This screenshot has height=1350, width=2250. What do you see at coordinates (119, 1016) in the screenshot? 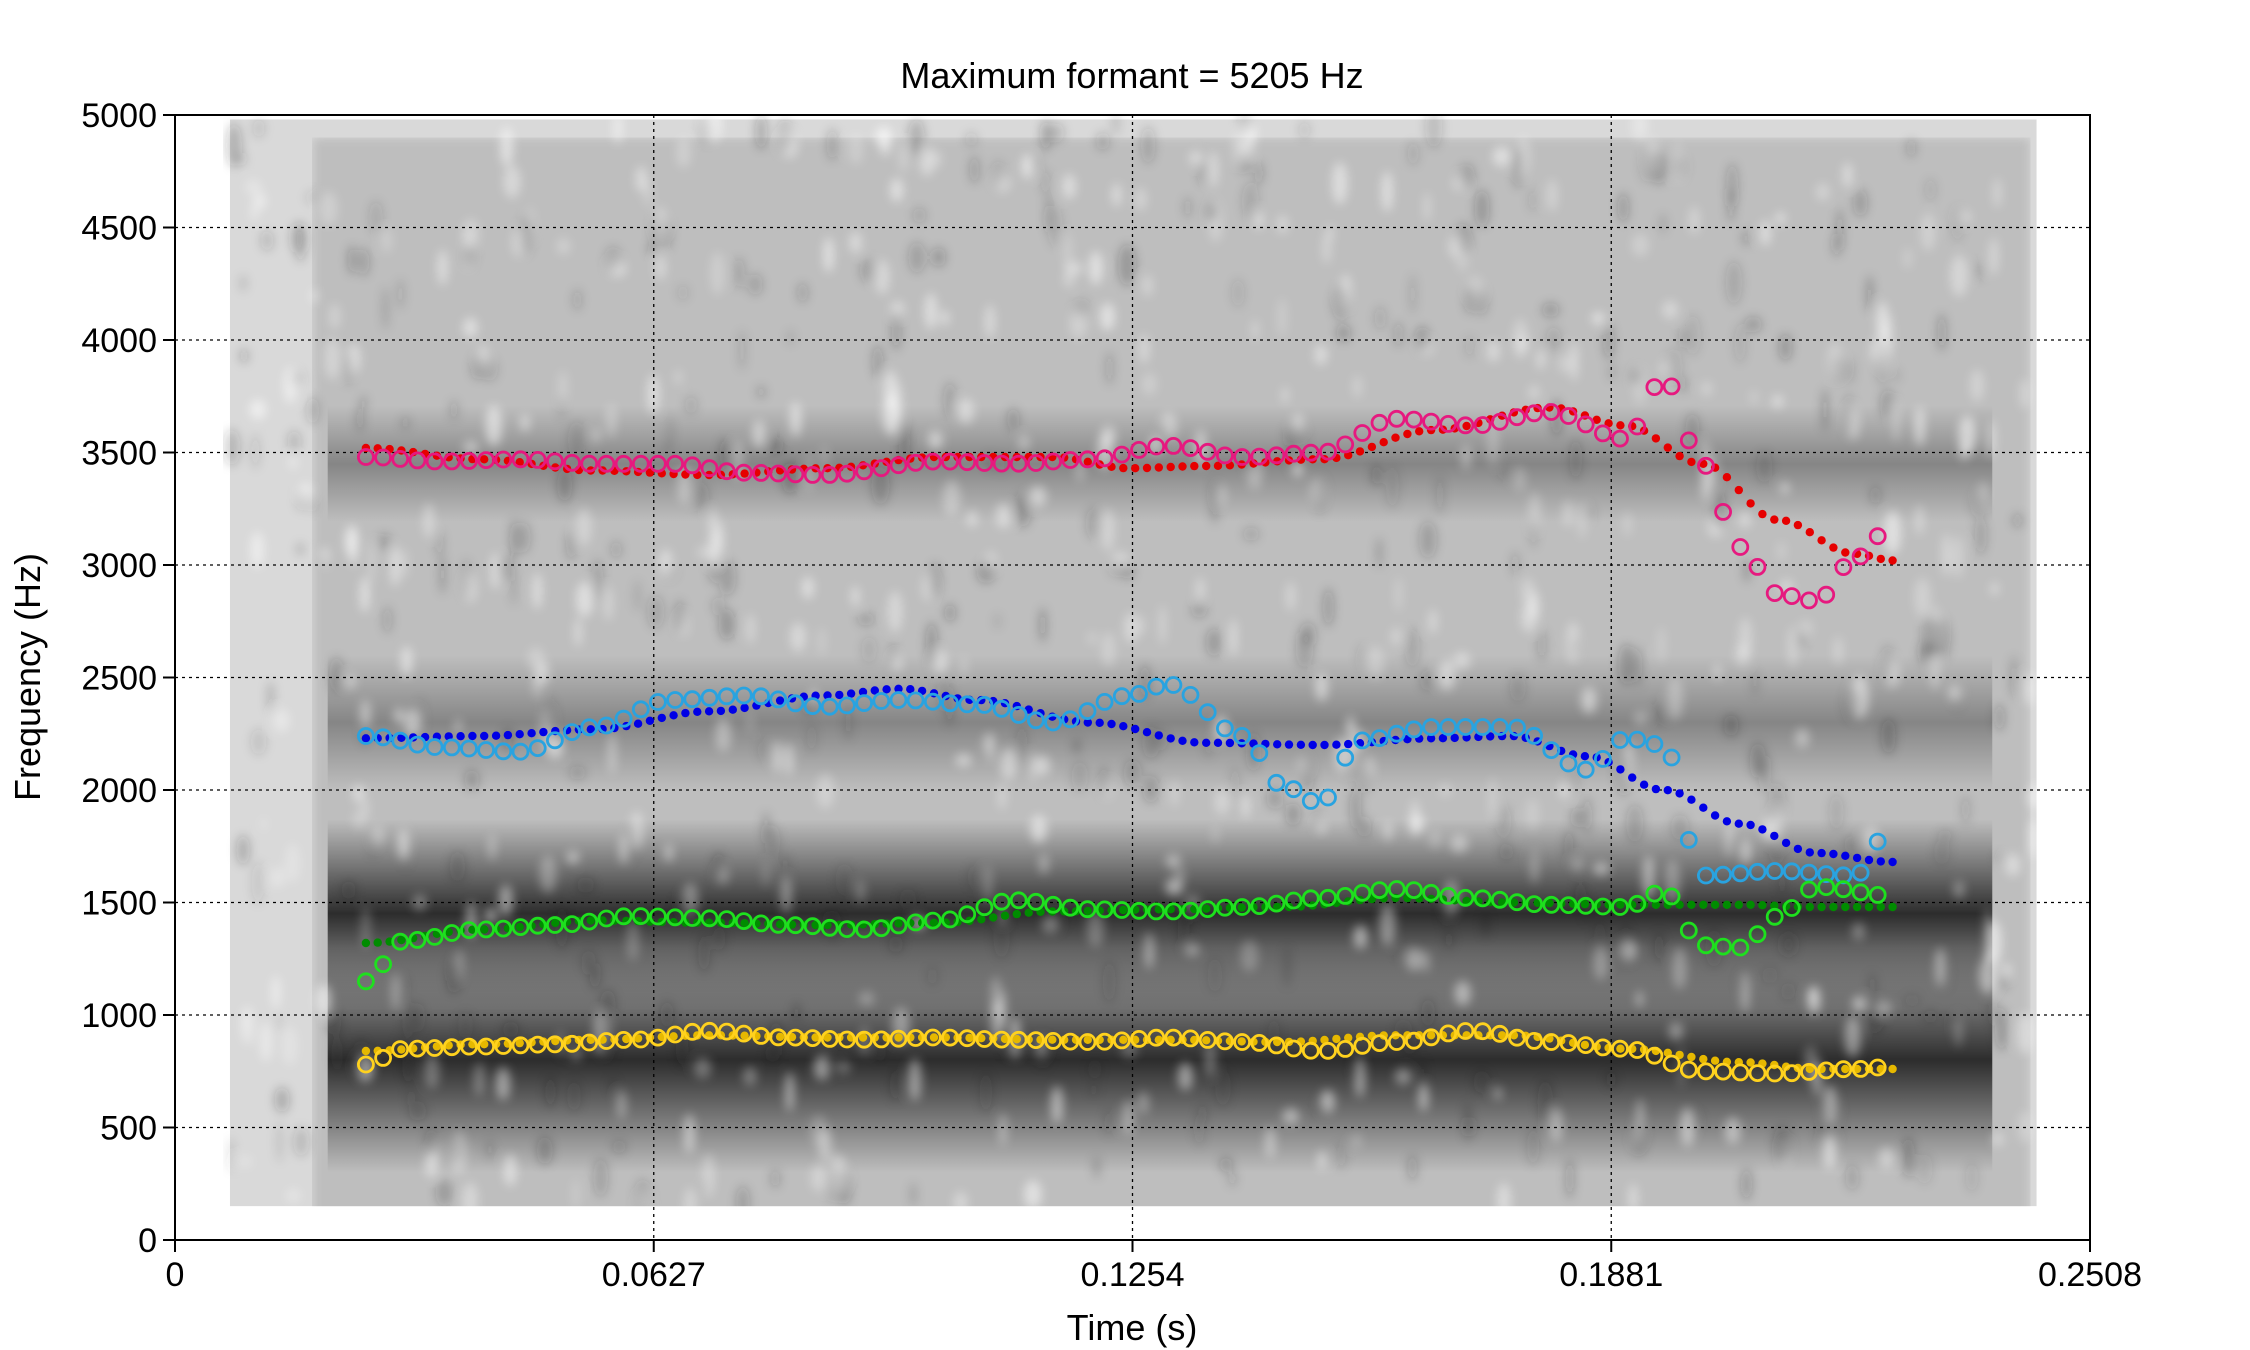
I see `y-tick-label: 1000` at bounding box center [119, 1016].